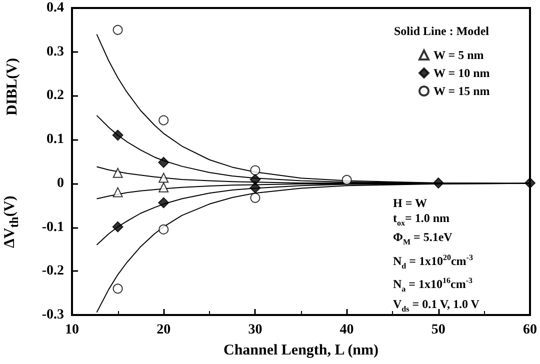 Image resolution: width=540 pixels, height=364 pixels. What do you see at coordinates (55, 140) in the screenshot?
I see `y-tick-label: 0.1` at bounding box center [55, 140].